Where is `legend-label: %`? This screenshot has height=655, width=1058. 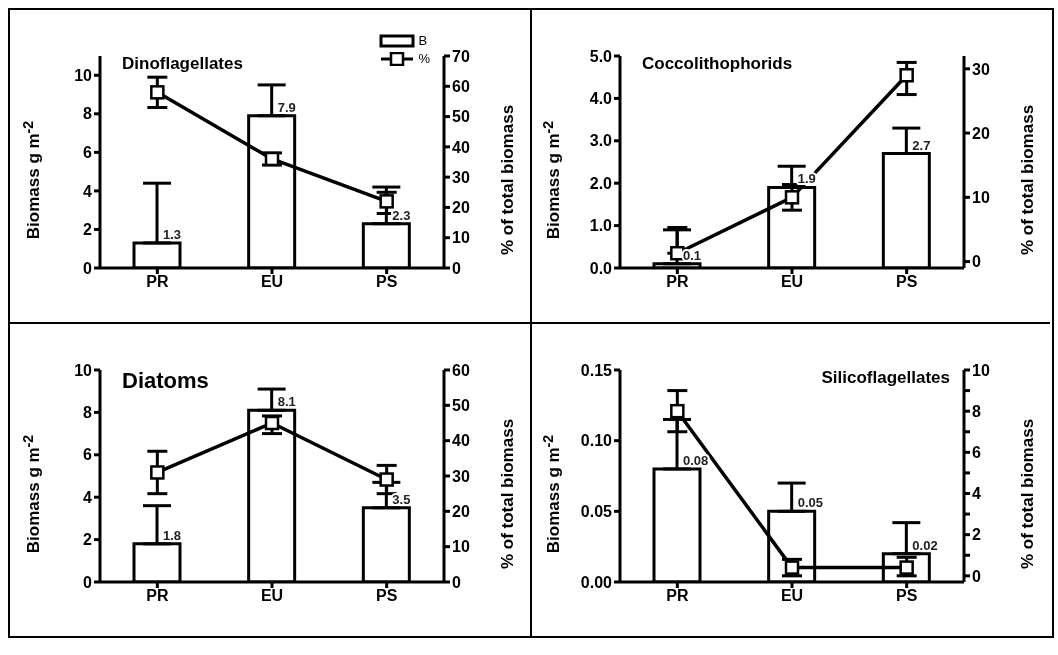
legend-label: % is located at coordinates (424, 59).